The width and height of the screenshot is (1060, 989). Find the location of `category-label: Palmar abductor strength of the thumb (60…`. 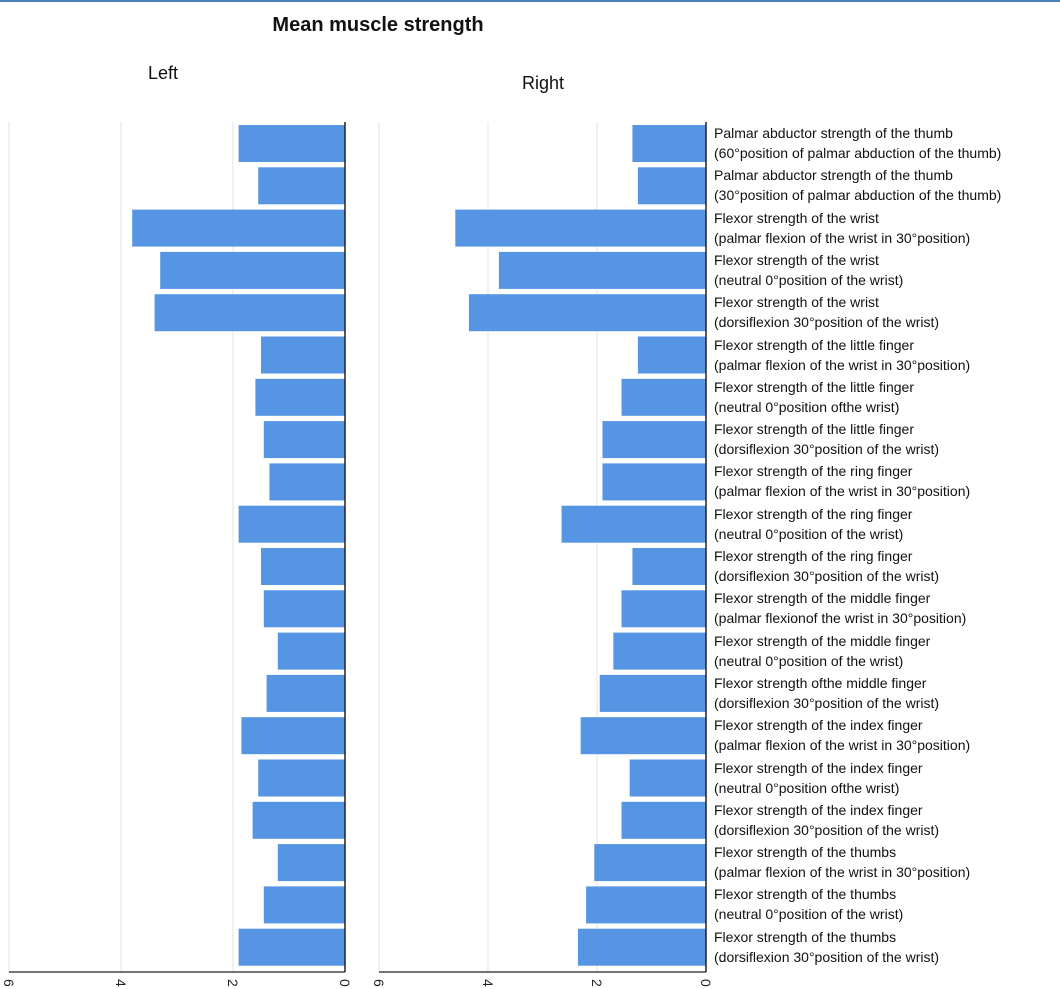

category-label: Palmar abductor strength of the thumb (60… is located at coordinates (887, 143).